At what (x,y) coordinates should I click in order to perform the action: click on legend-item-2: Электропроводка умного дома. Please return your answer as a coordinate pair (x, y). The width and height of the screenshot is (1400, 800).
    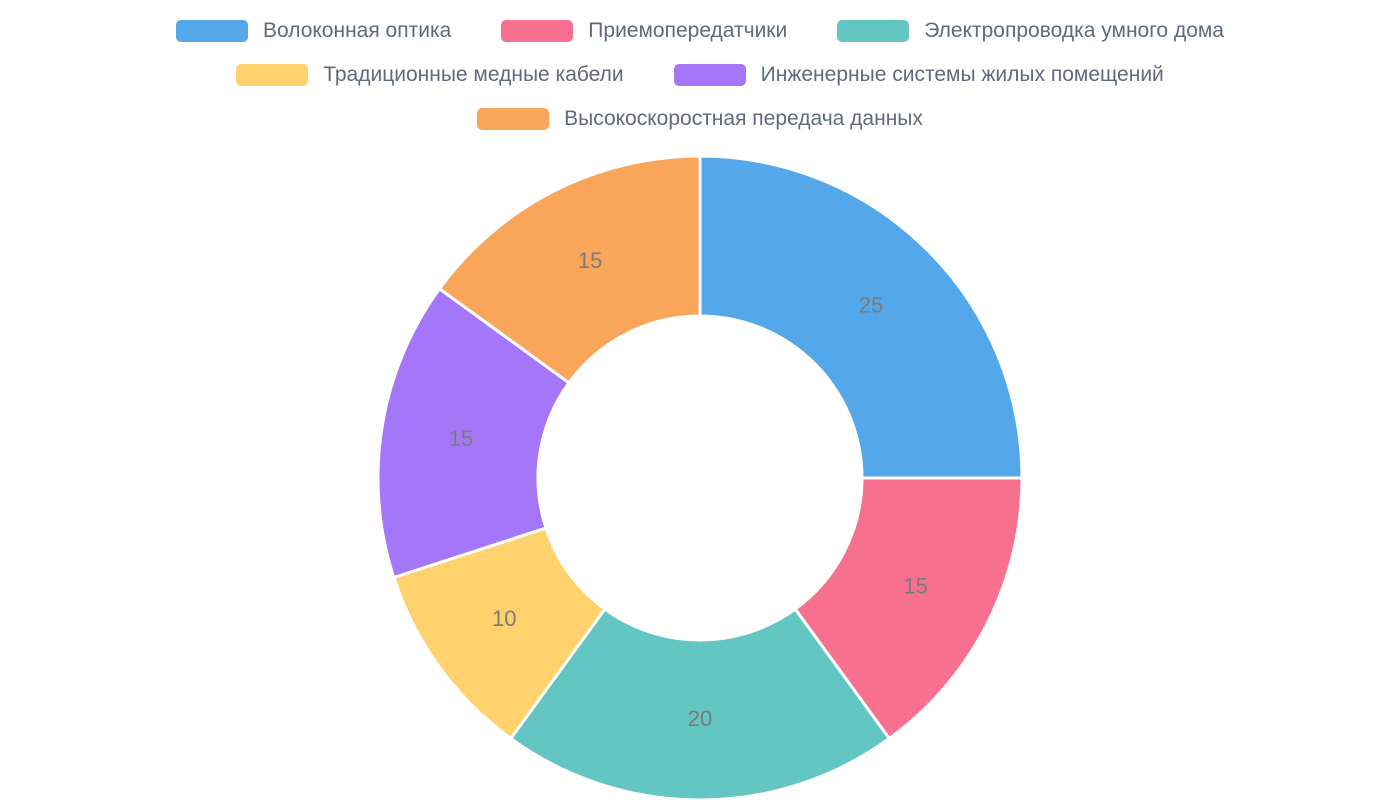
    Looking at the image, I should click on (1030, 31).